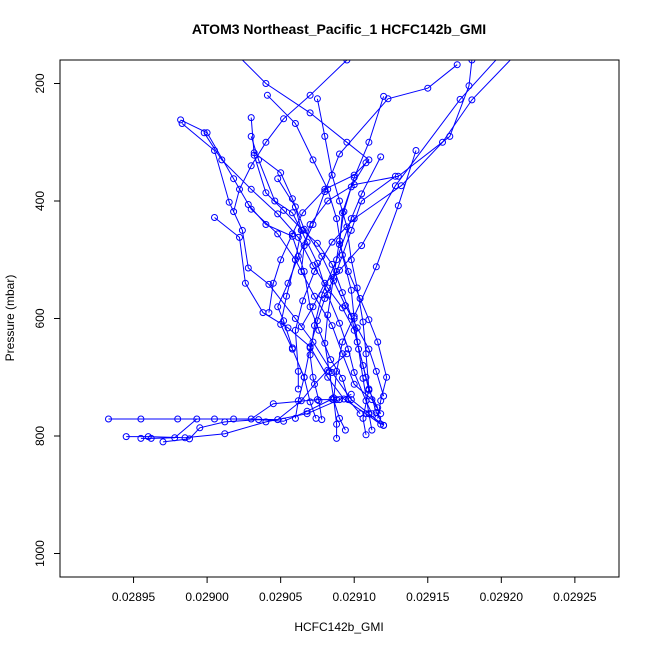  I want to click on x-tick-label: 0.02905, so click(281, 597).